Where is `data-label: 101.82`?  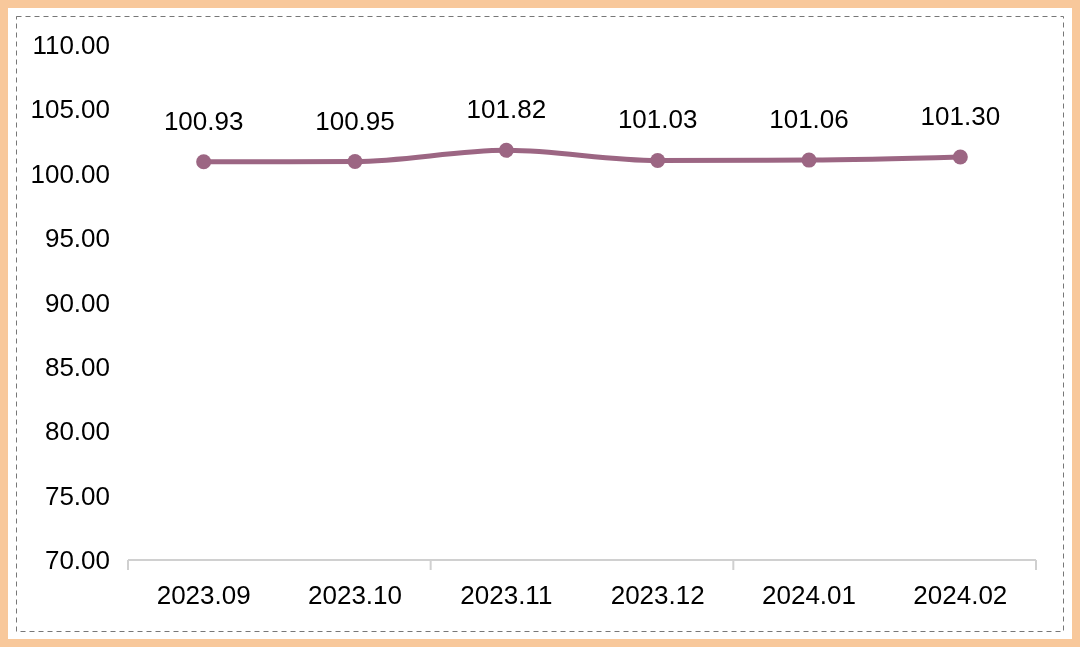
data-label: 101.82 is located at coordinates (506, 109).